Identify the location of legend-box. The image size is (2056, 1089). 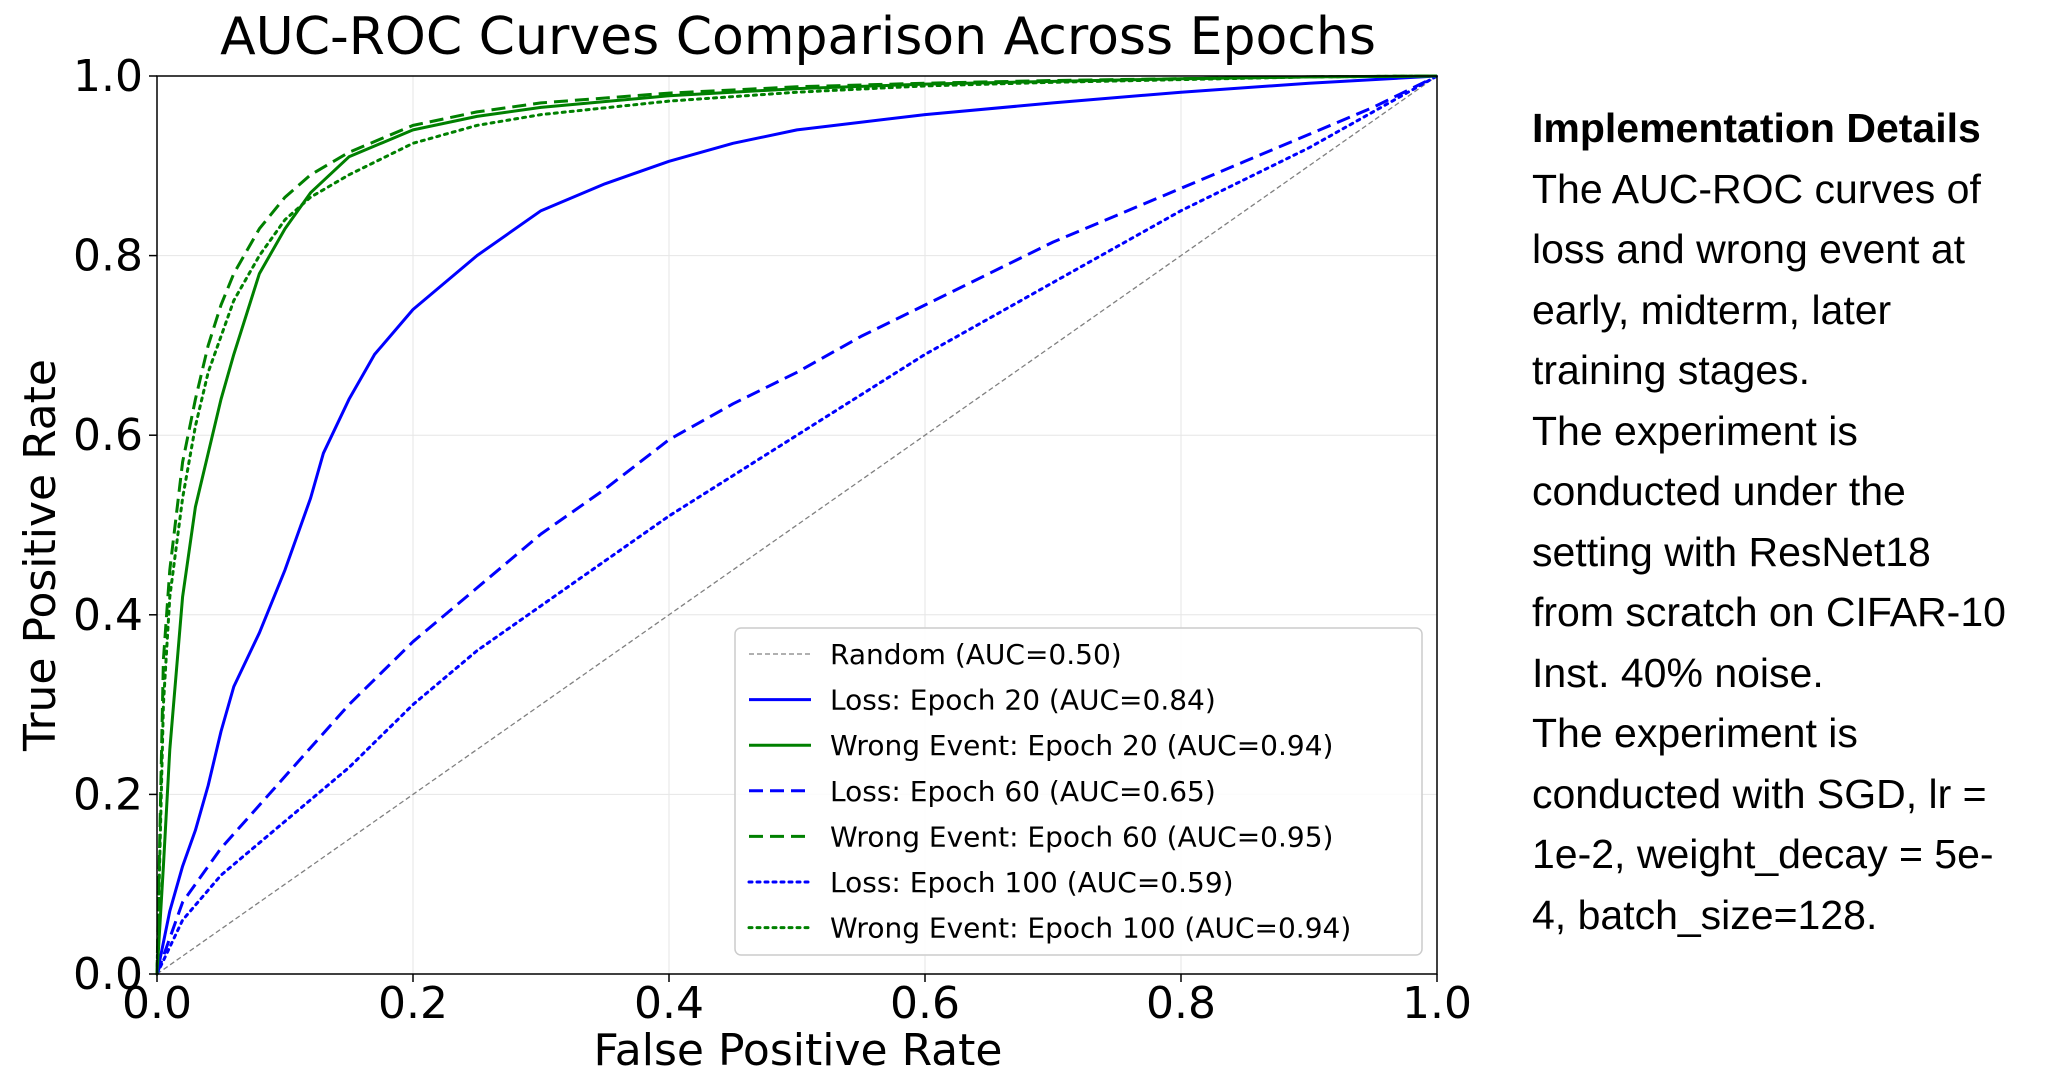
(1078, 791).